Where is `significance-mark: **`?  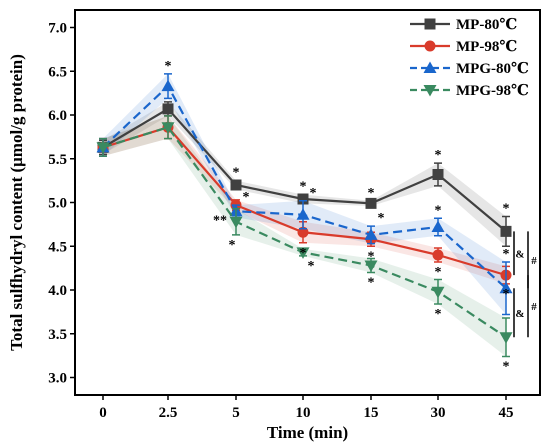
significance-mark: ** is located at coordinates (220, 220).